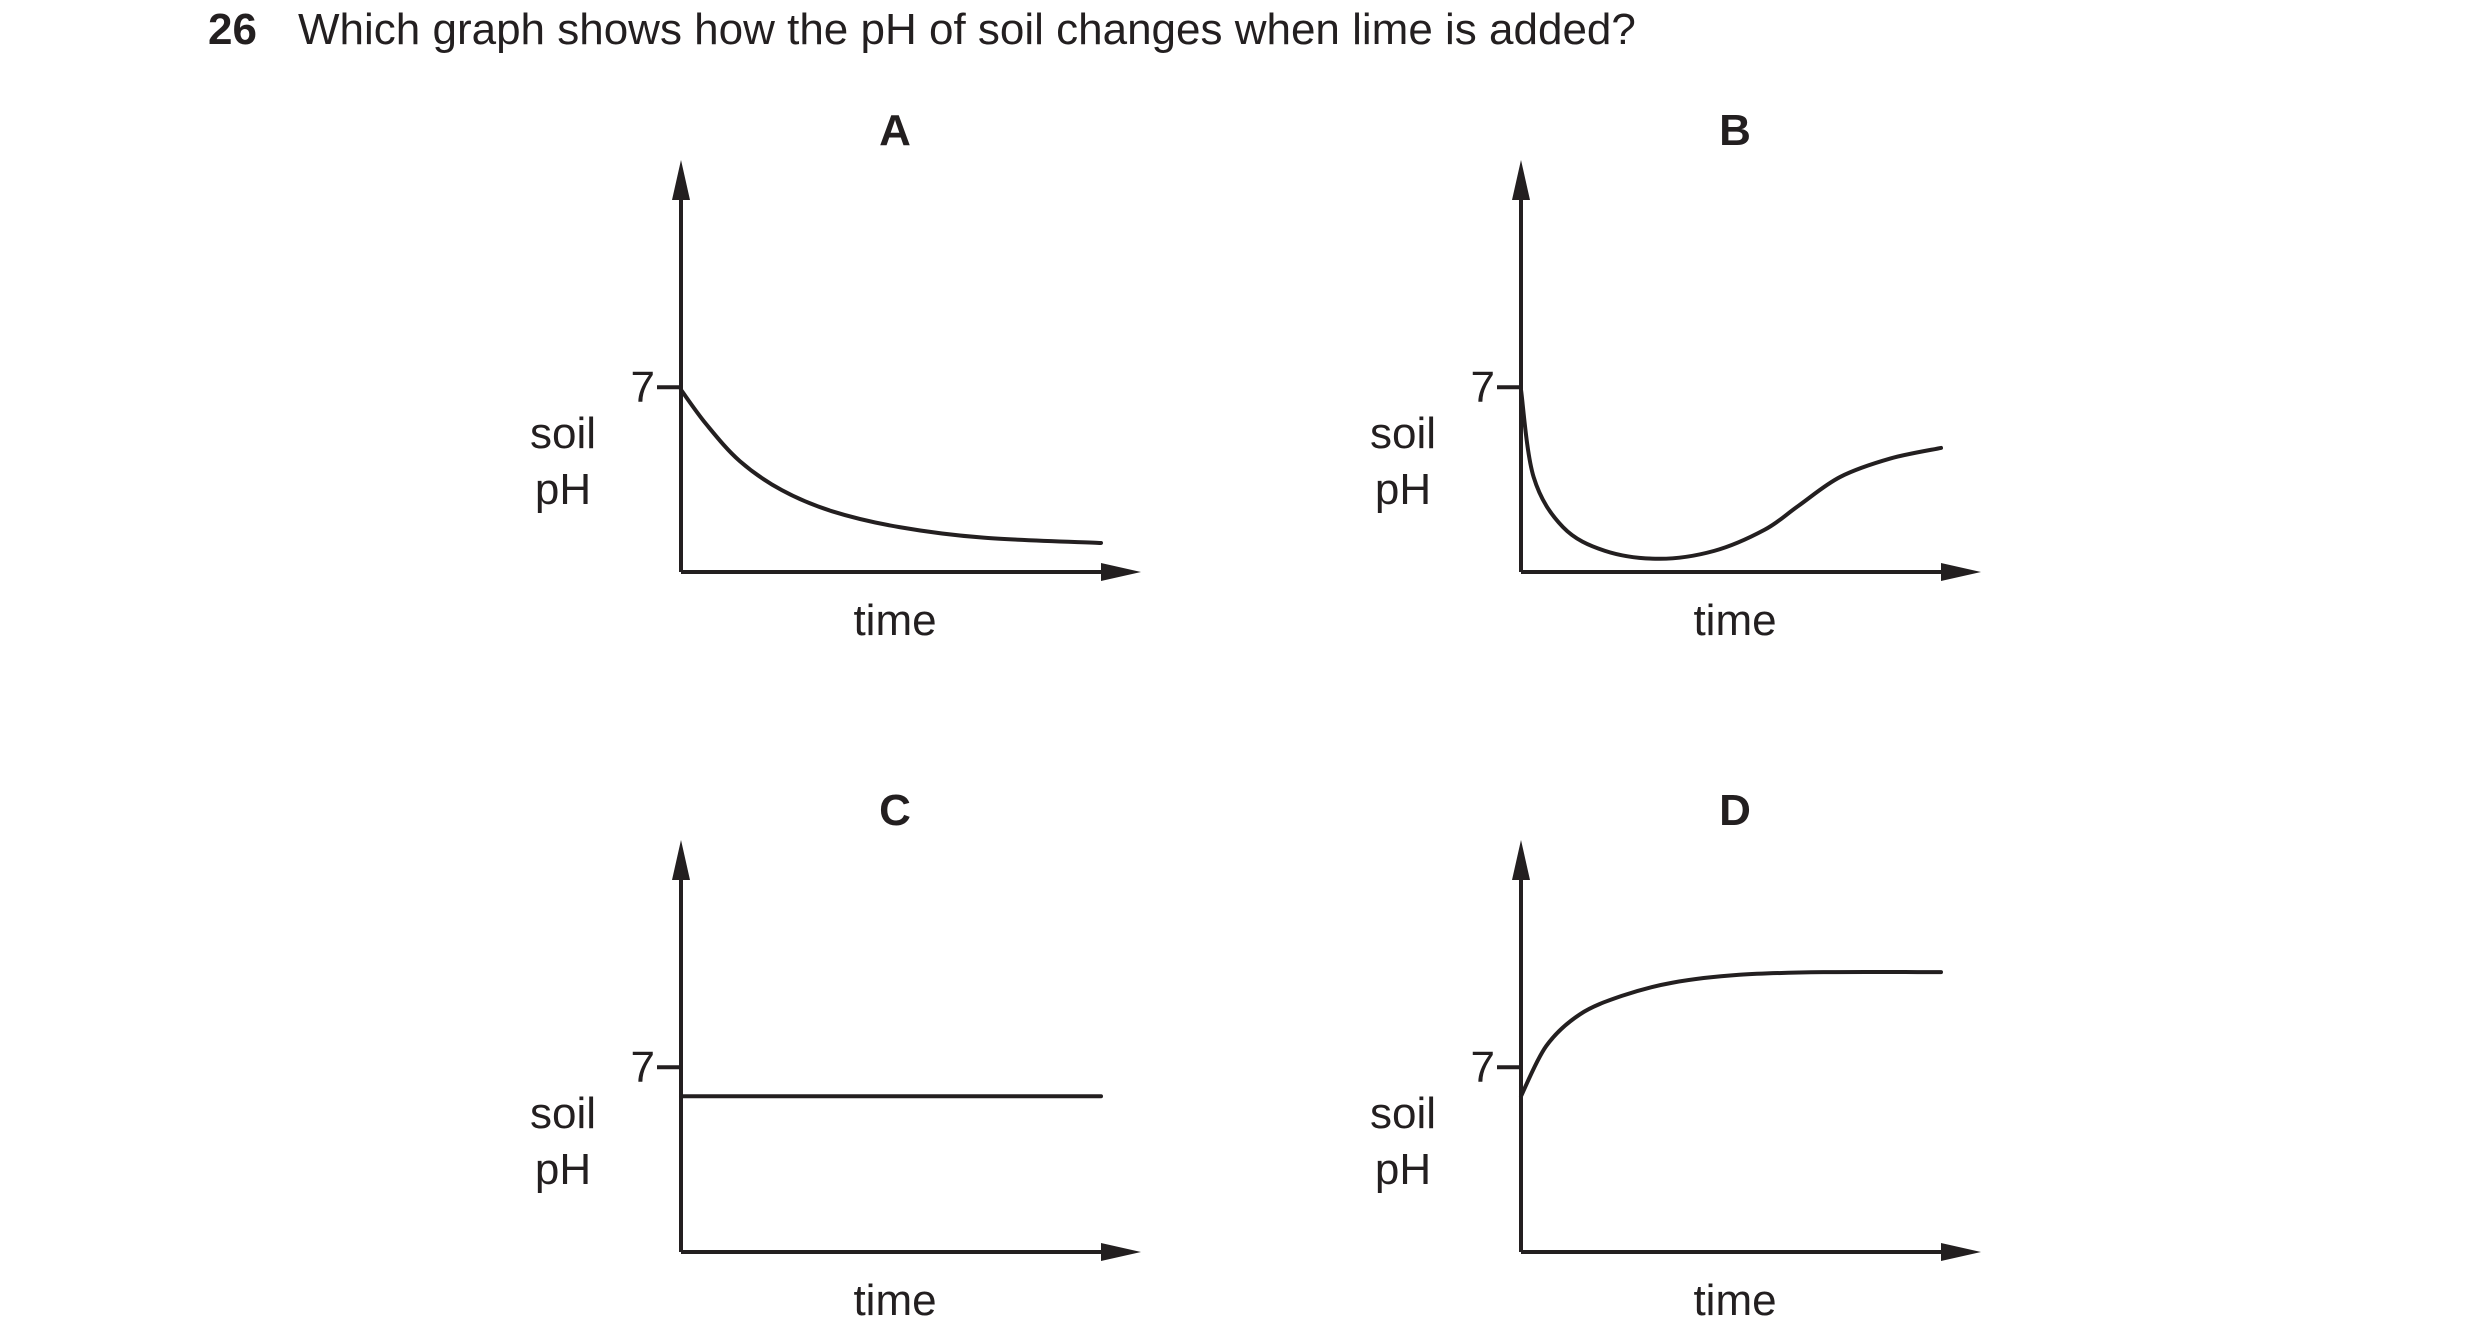  I want to click on graph-a-tick-label: 7, so click(643, 387).